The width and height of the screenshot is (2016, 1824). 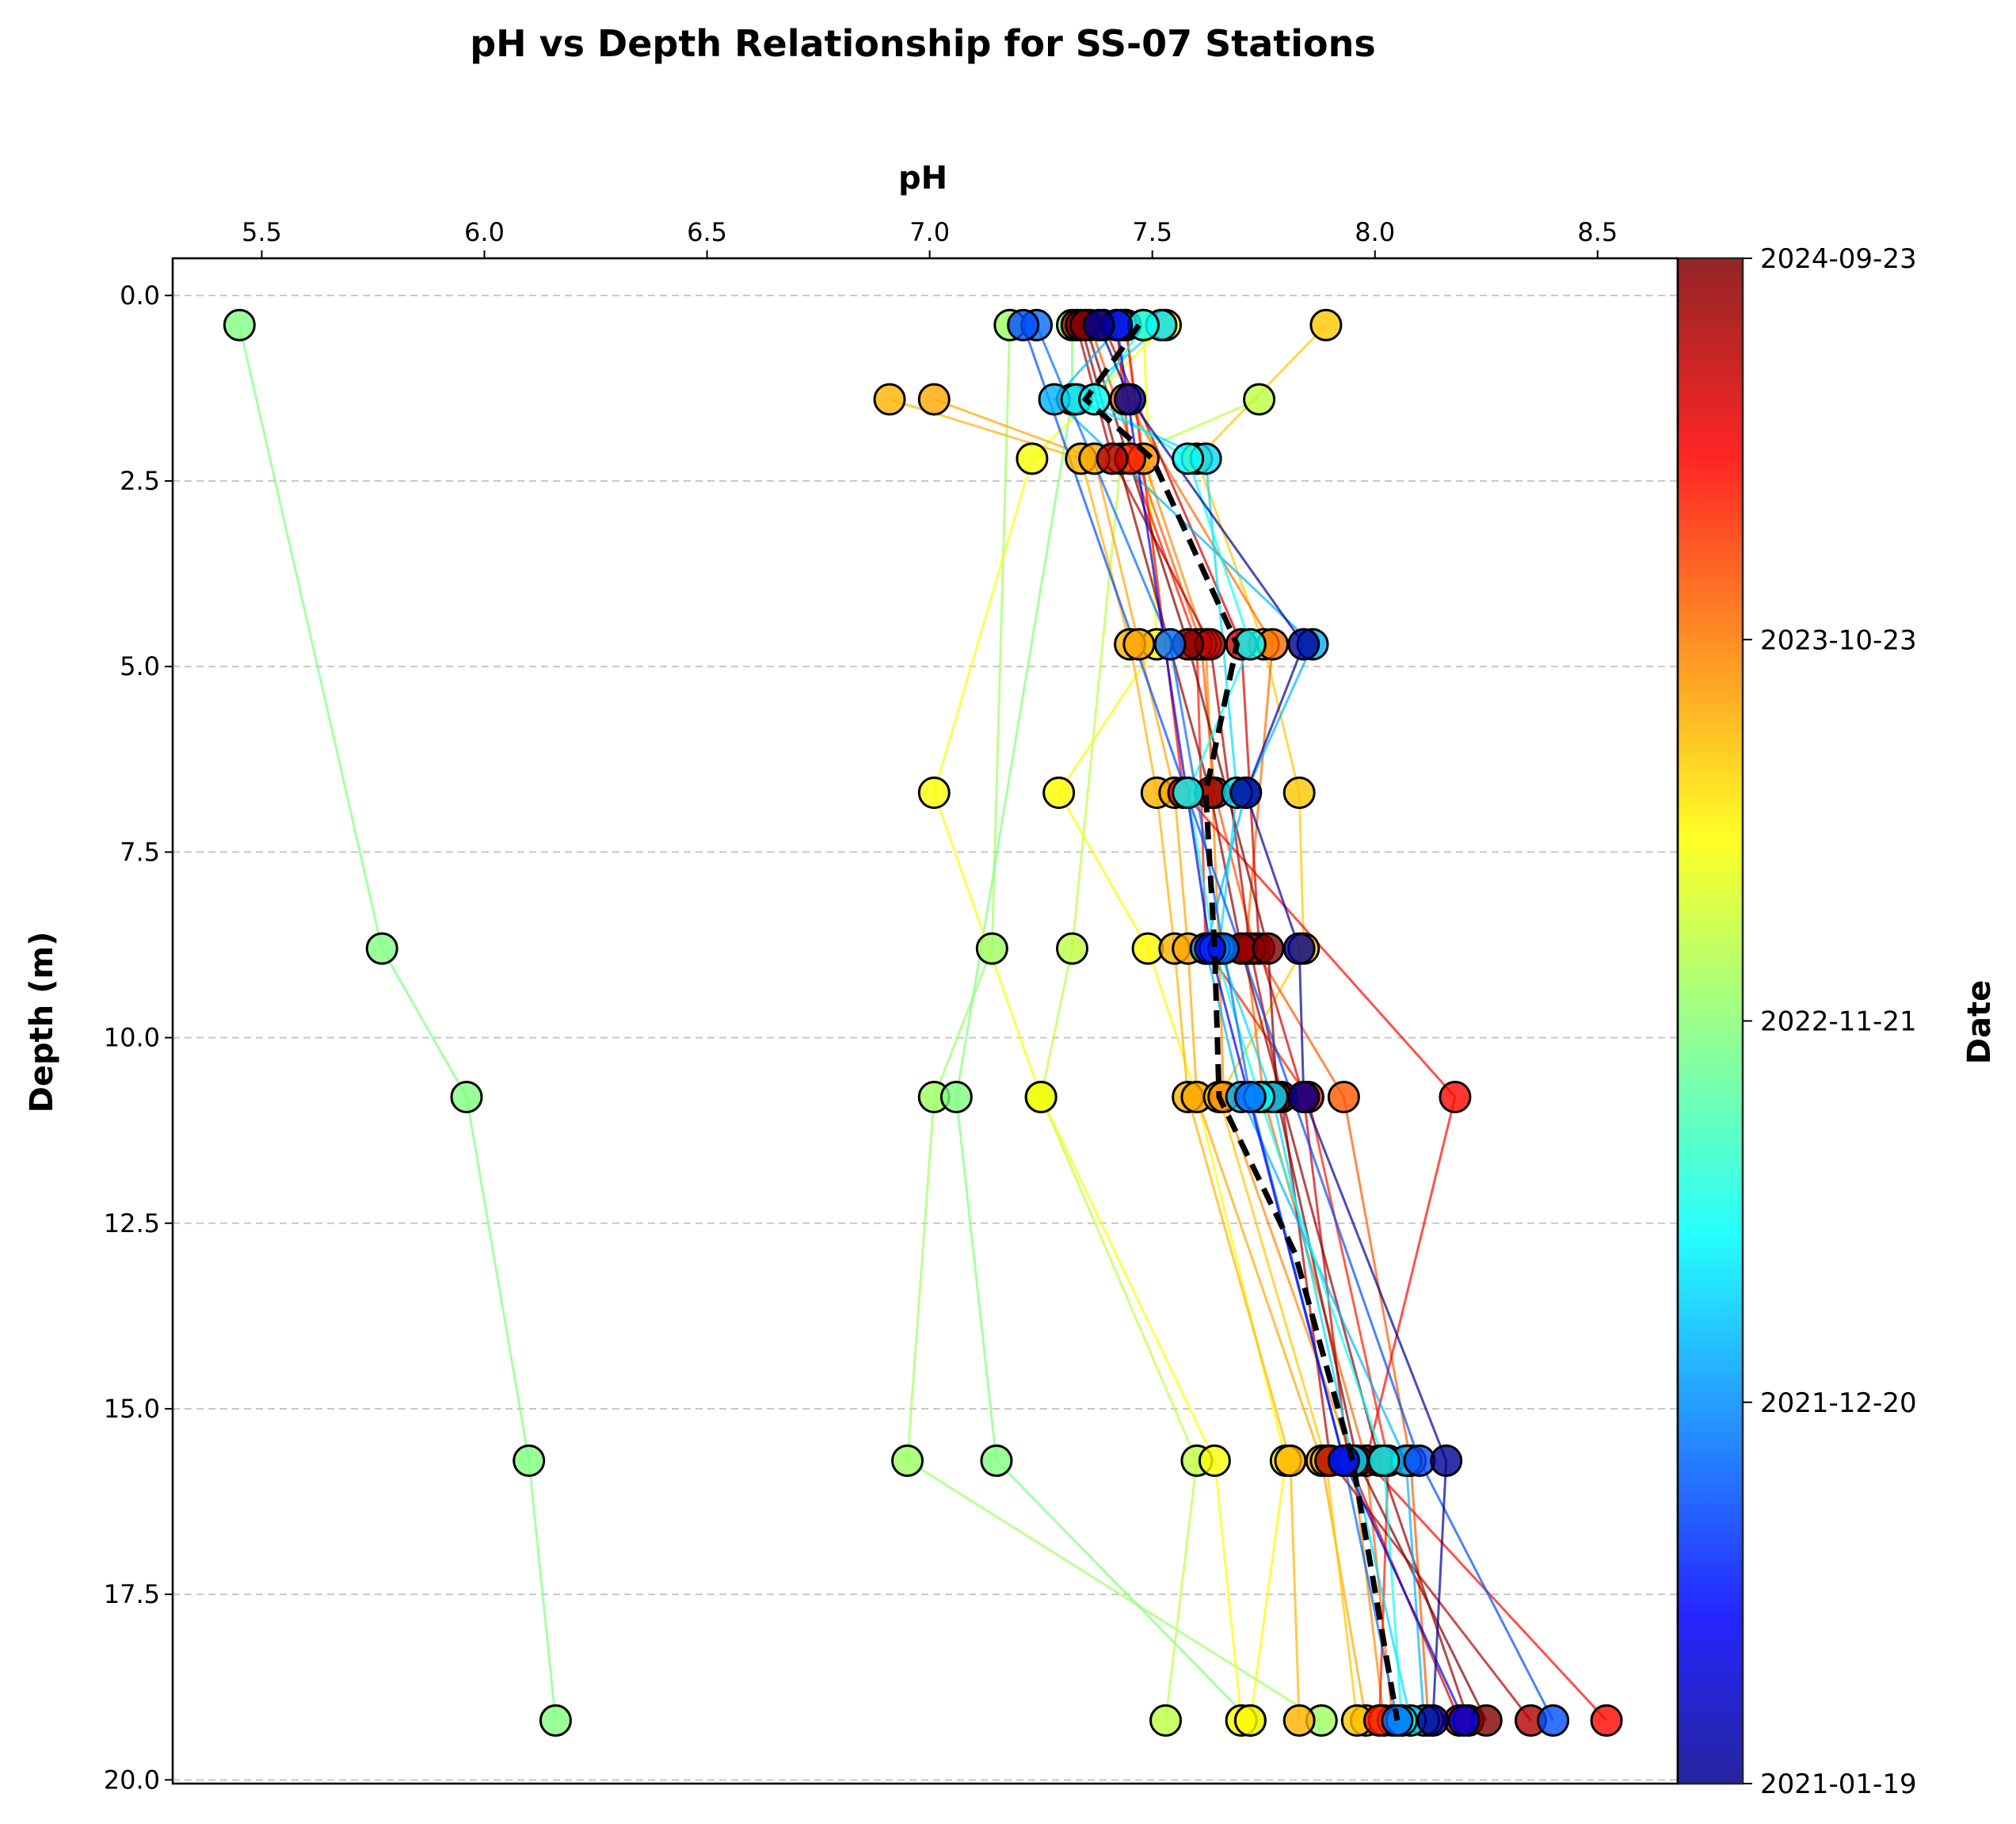 I want to click on colorbar-tick-label: 2021-01-19, so click(x=1838, y=1784).